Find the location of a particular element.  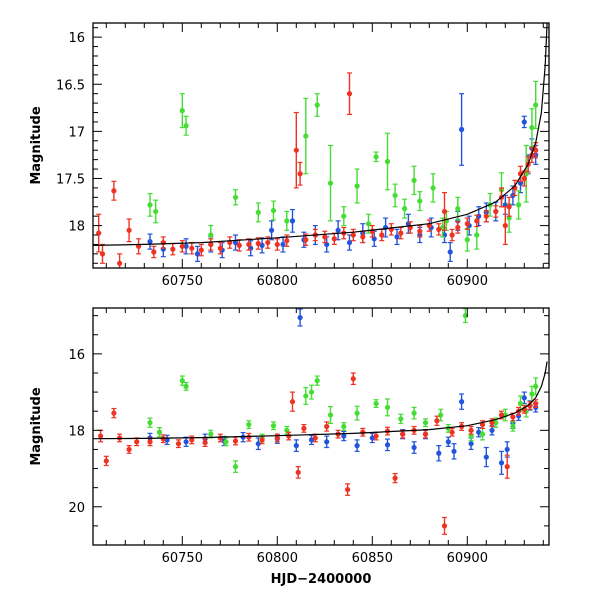

y-tick-label: 16 is located at coordinates (76, 355).